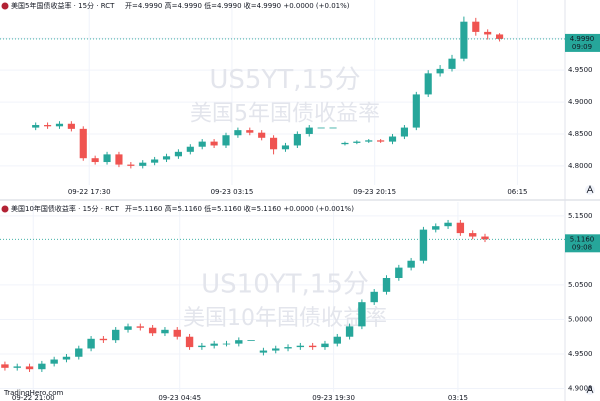 The height and width of the screenshot is (401, 600). I want to click on x-tick-label: 09-23 19:30, so click(333, 397).